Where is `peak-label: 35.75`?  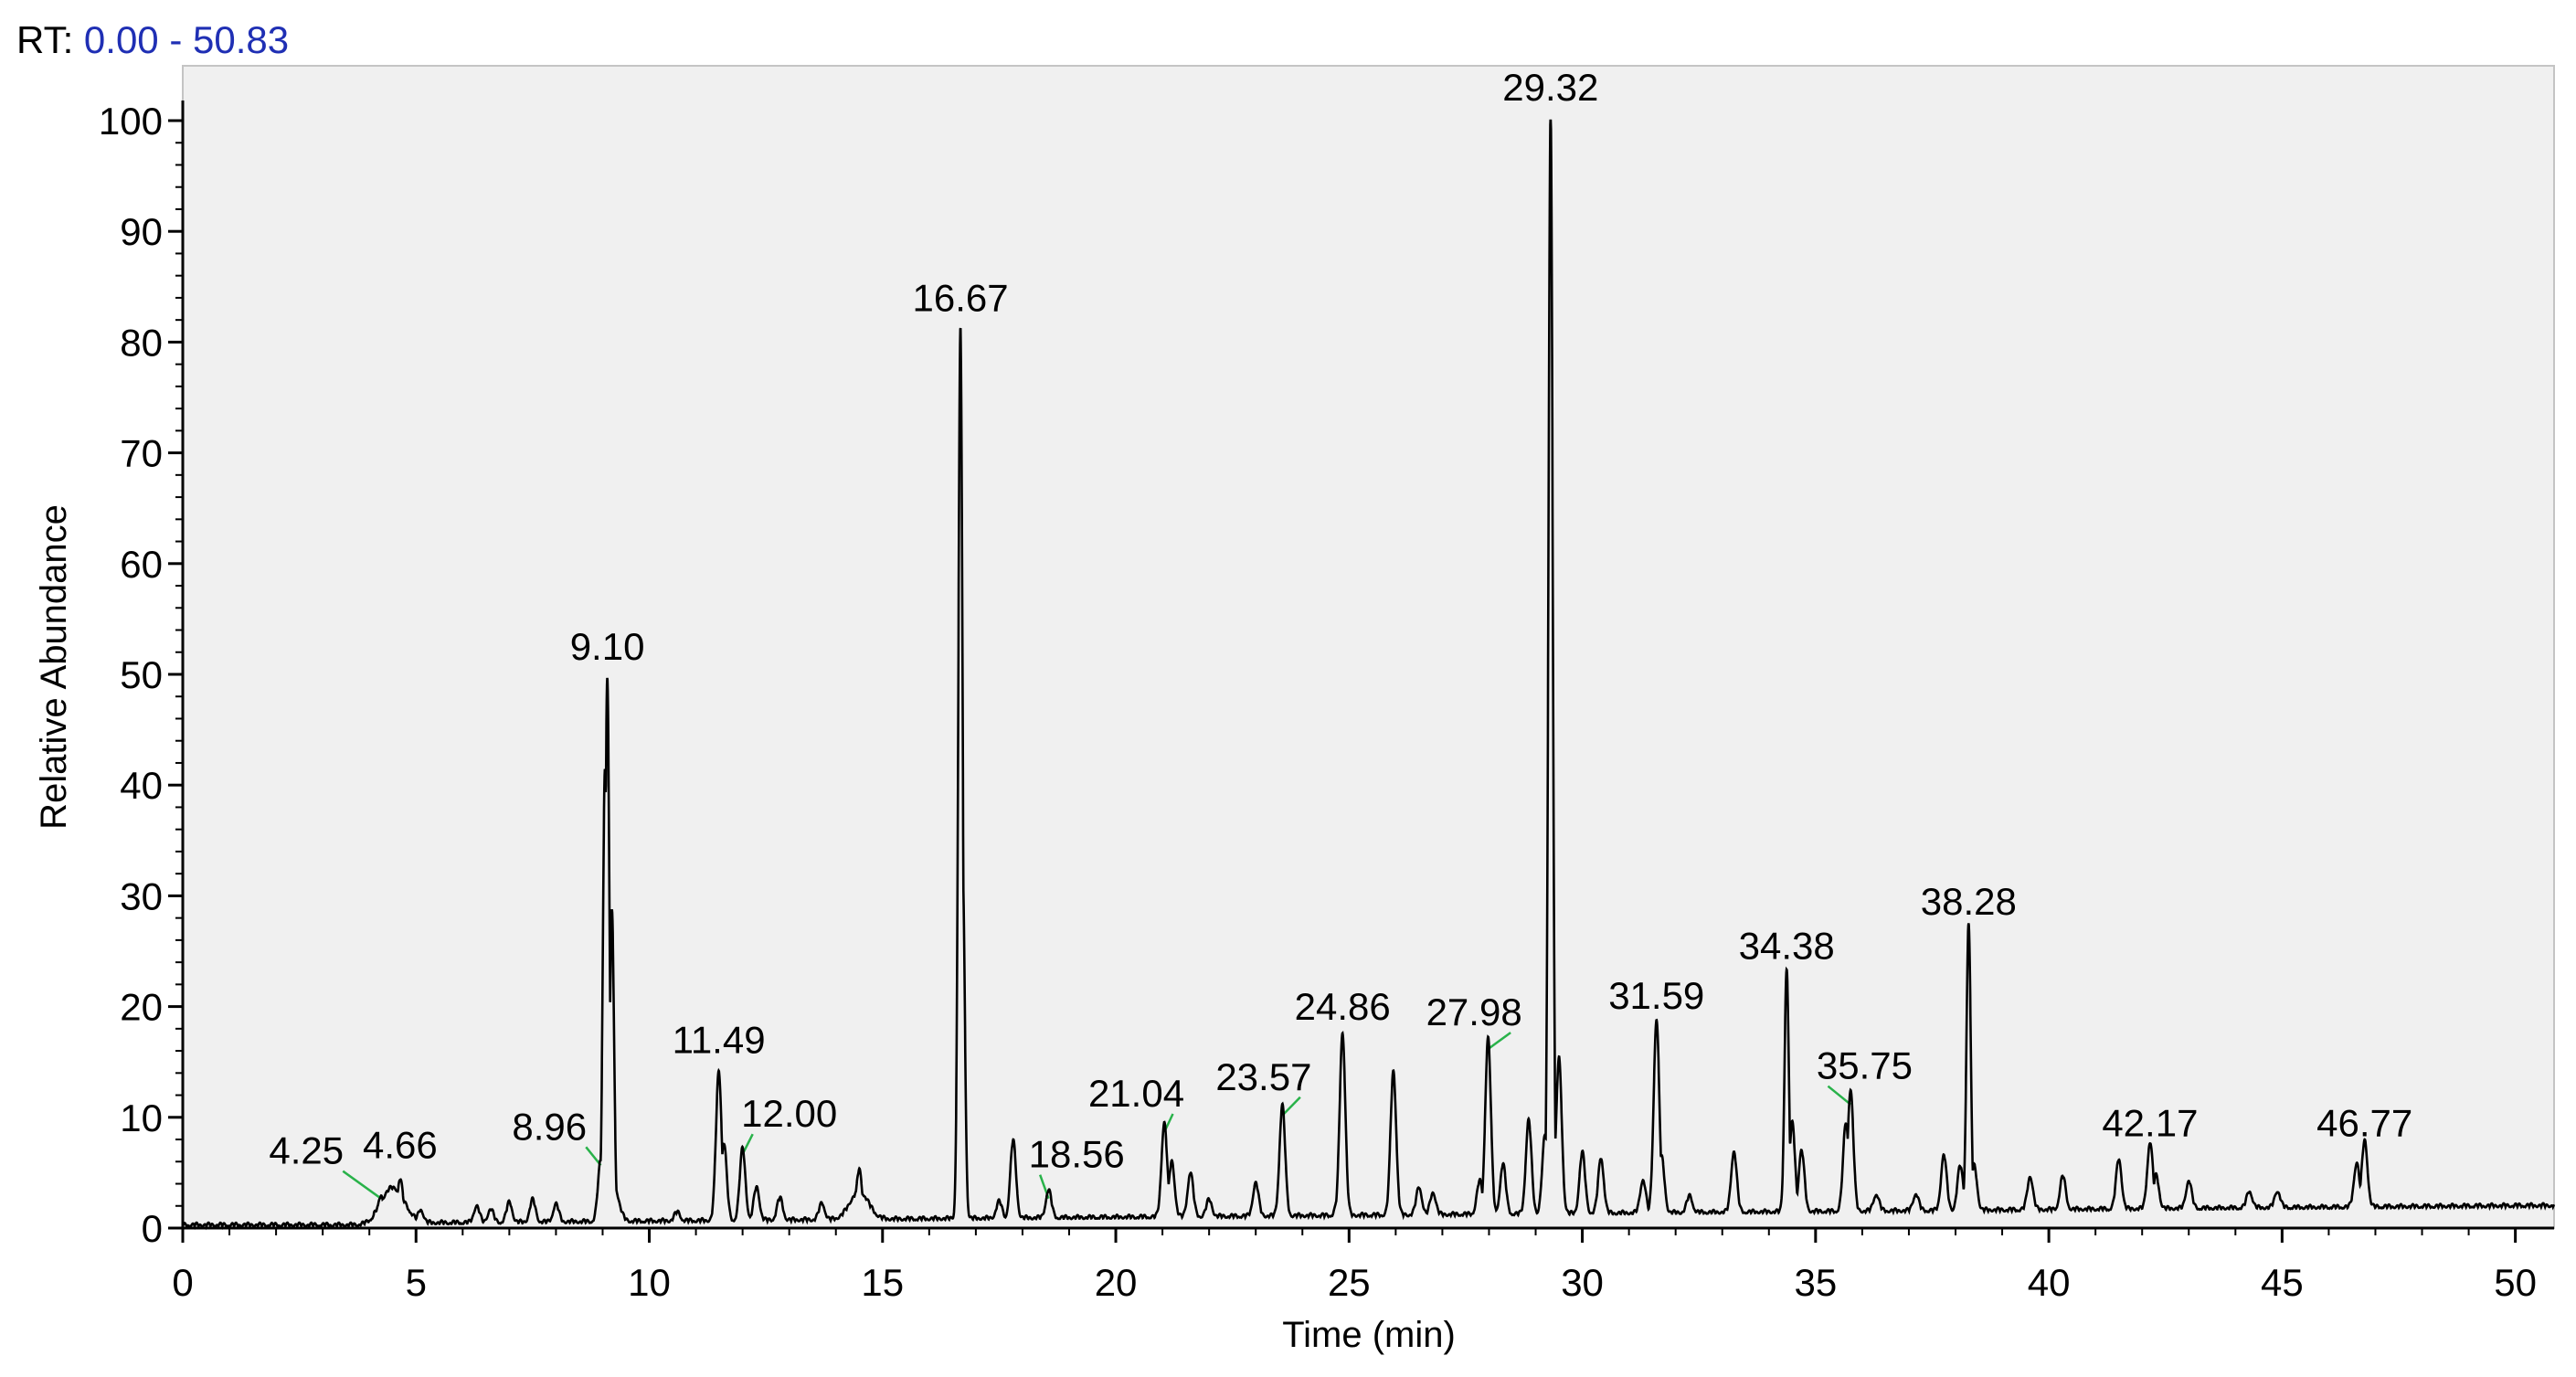
peak-label: 35.75 is located at coordinates (1865, 1065).